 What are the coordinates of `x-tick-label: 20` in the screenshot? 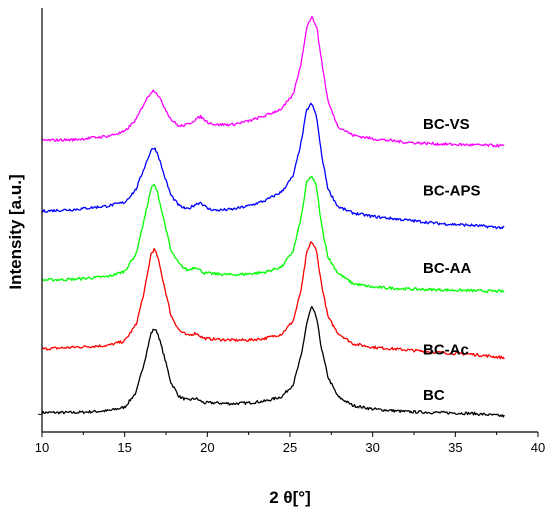 It's located at (207, 447).